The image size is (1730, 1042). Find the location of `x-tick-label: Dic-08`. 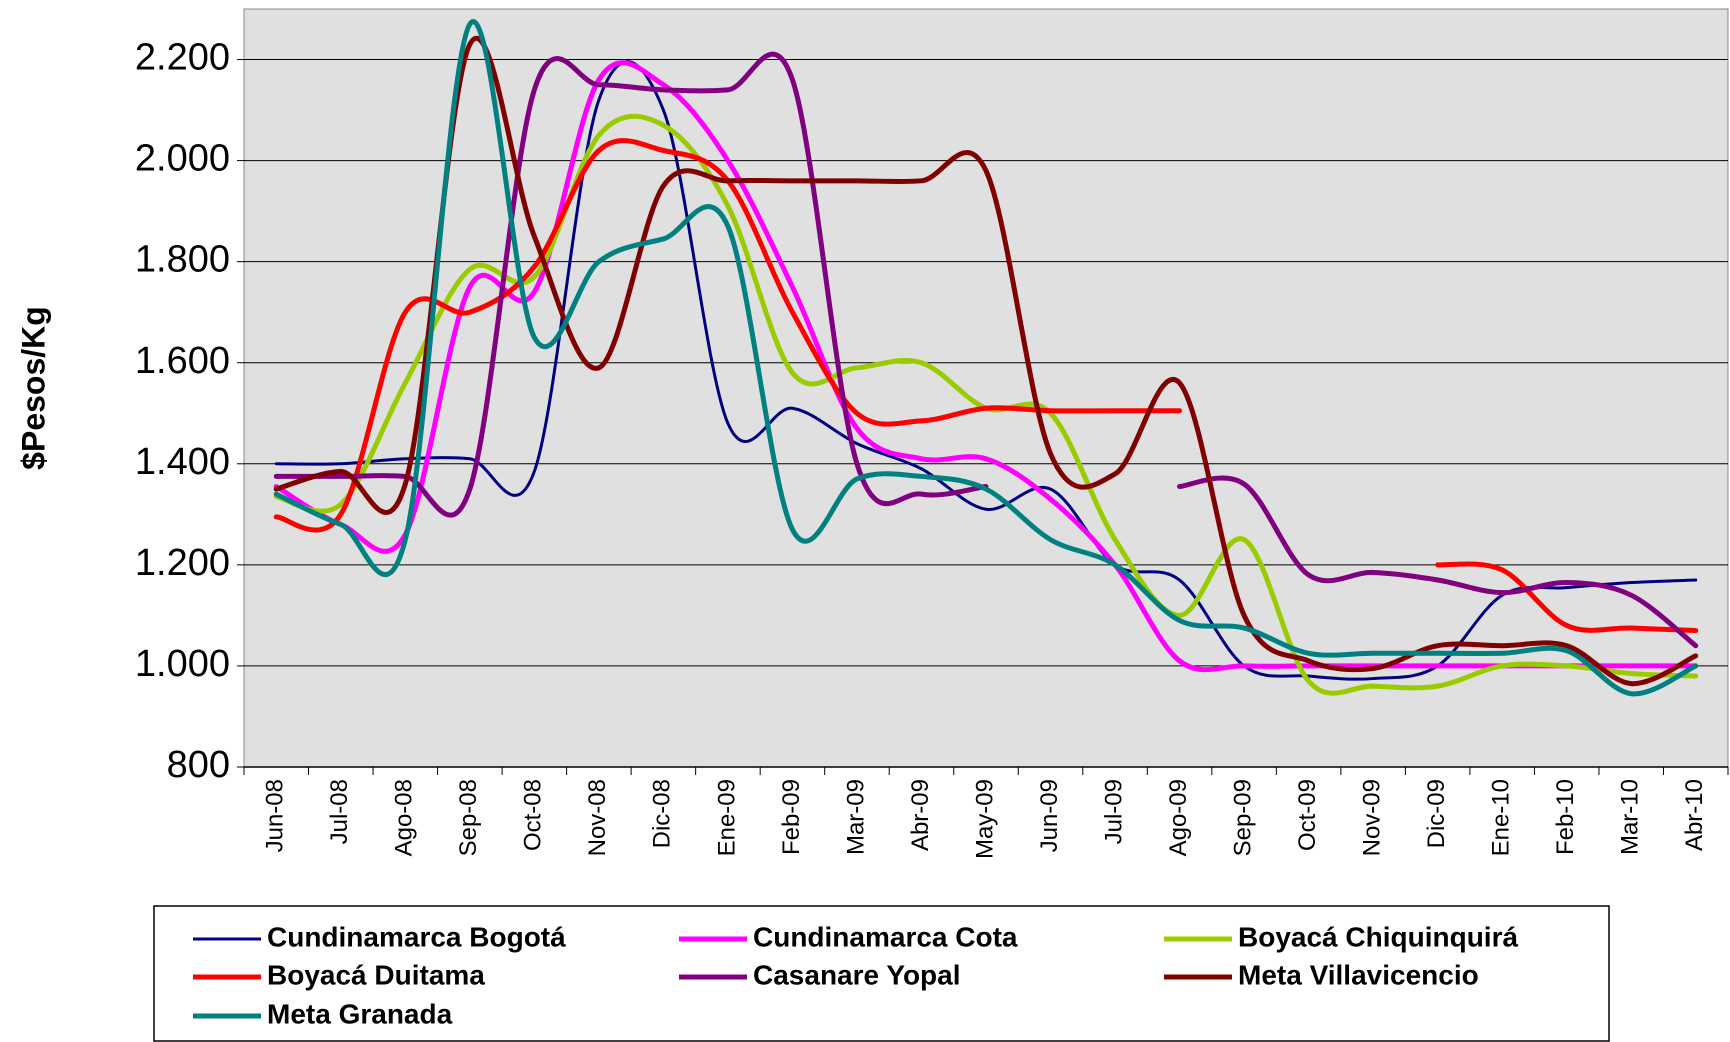

x-tick-label: Dic-08 is located at coordinates (662, 813).